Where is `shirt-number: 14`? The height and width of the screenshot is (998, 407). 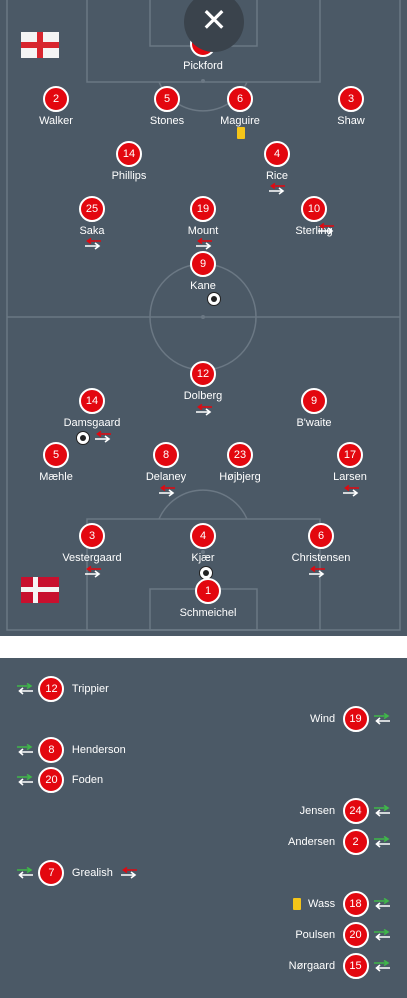
shirt-number: 14 is located at coordinates (129, 154).